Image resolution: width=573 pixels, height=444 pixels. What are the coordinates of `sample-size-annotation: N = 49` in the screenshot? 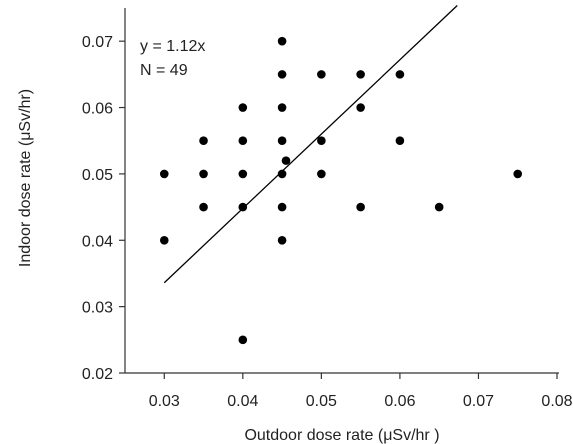 It's located at (164, 70).